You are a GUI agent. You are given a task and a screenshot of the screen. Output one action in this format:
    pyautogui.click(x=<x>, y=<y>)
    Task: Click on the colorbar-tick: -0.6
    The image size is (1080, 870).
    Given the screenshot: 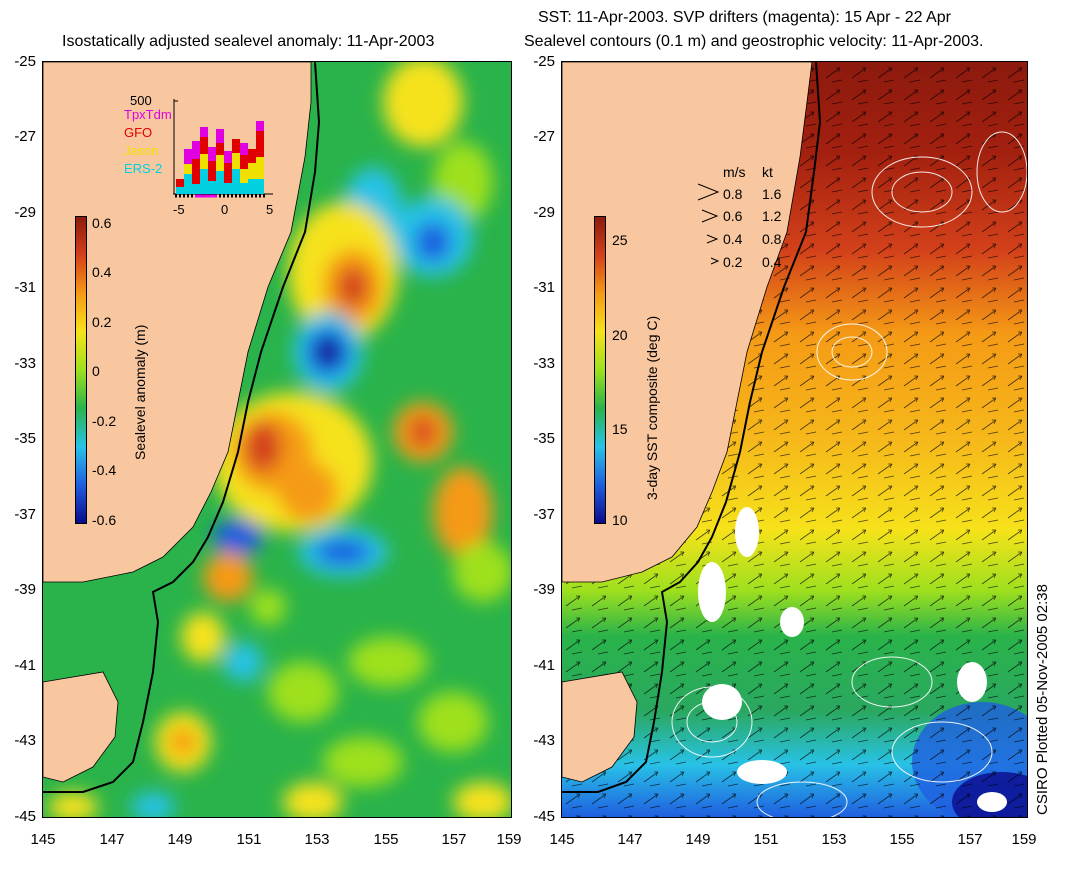 What is the action you would take?
    pyautogui.click(x=104, y=520)
    